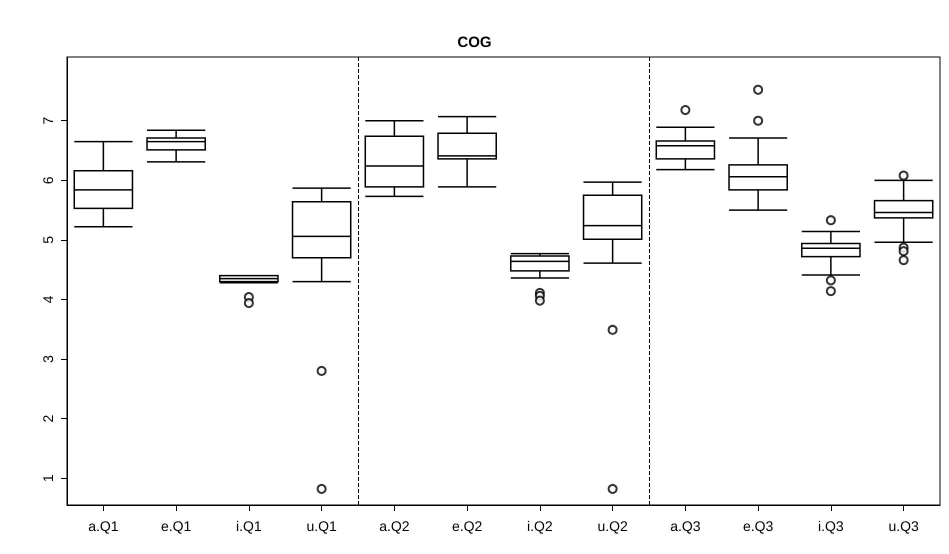  What do you see at coordinates (394, 526) in the screenshot?
I see `x-tick-label: a.Q2` at bounding box center [394, 526].